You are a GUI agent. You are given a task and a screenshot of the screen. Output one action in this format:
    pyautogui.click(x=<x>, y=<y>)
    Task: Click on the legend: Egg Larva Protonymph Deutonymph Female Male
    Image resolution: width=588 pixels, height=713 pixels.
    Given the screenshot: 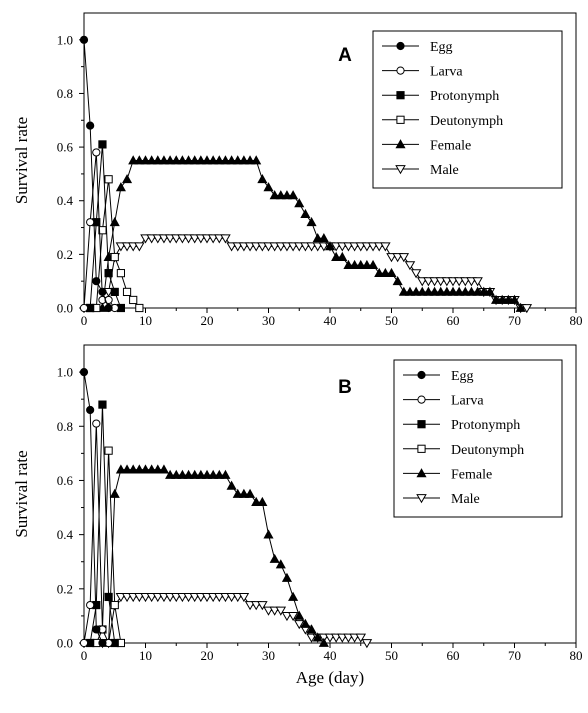 What is the action you would take?
    pyautogui.click(x=467, y=109)
    